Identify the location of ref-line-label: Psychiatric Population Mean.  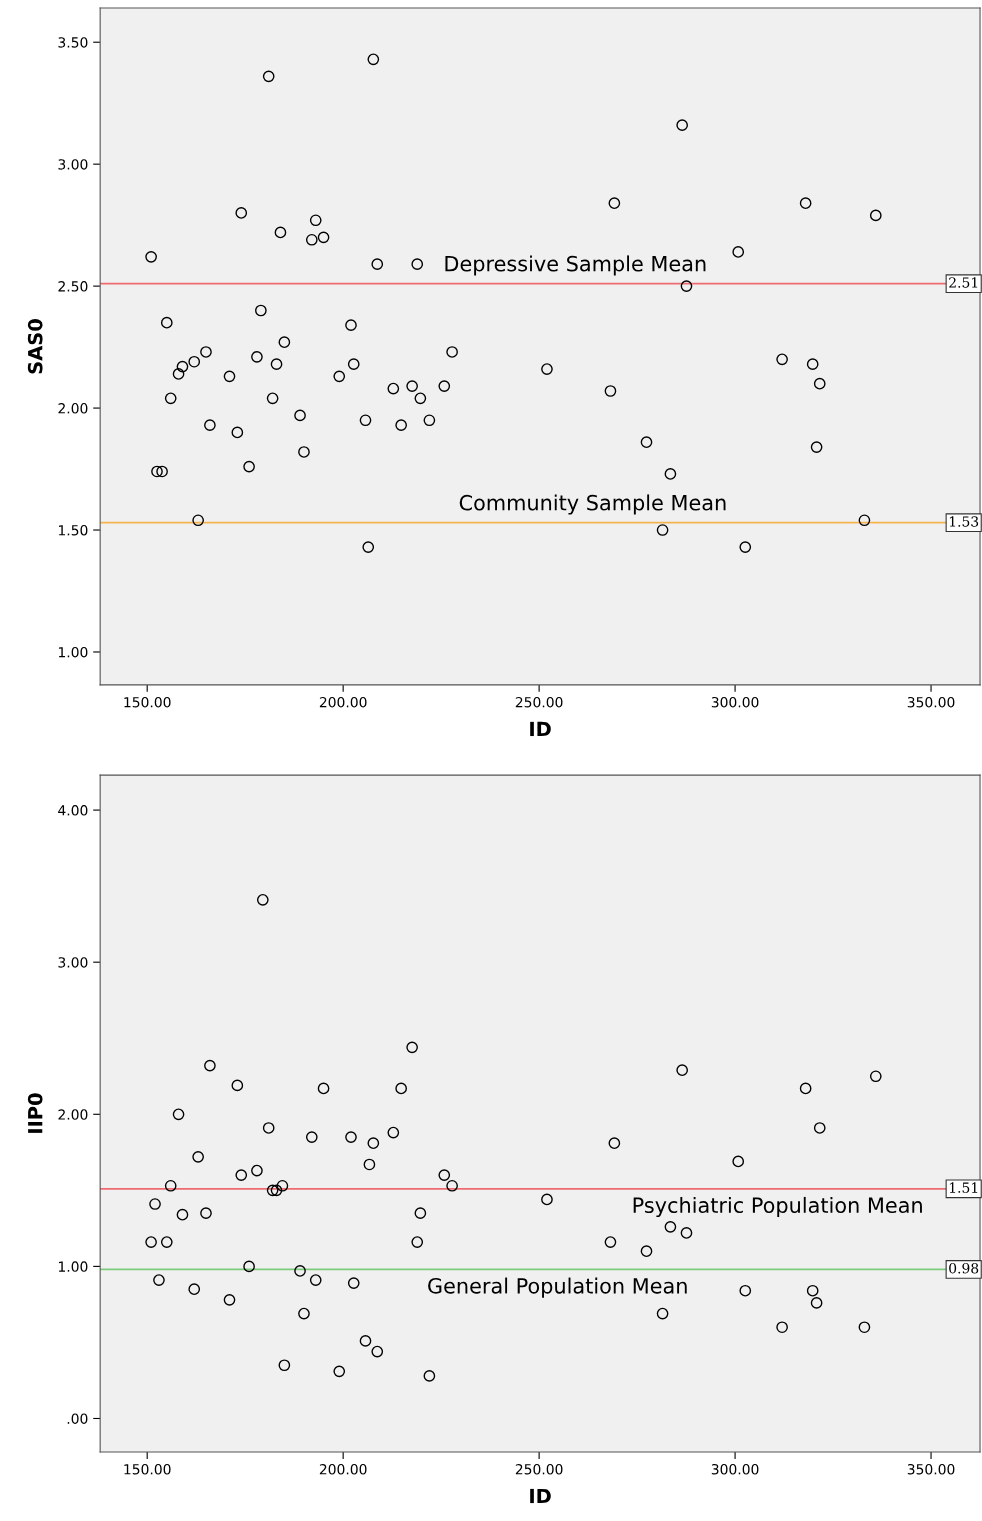
(777, 1207).